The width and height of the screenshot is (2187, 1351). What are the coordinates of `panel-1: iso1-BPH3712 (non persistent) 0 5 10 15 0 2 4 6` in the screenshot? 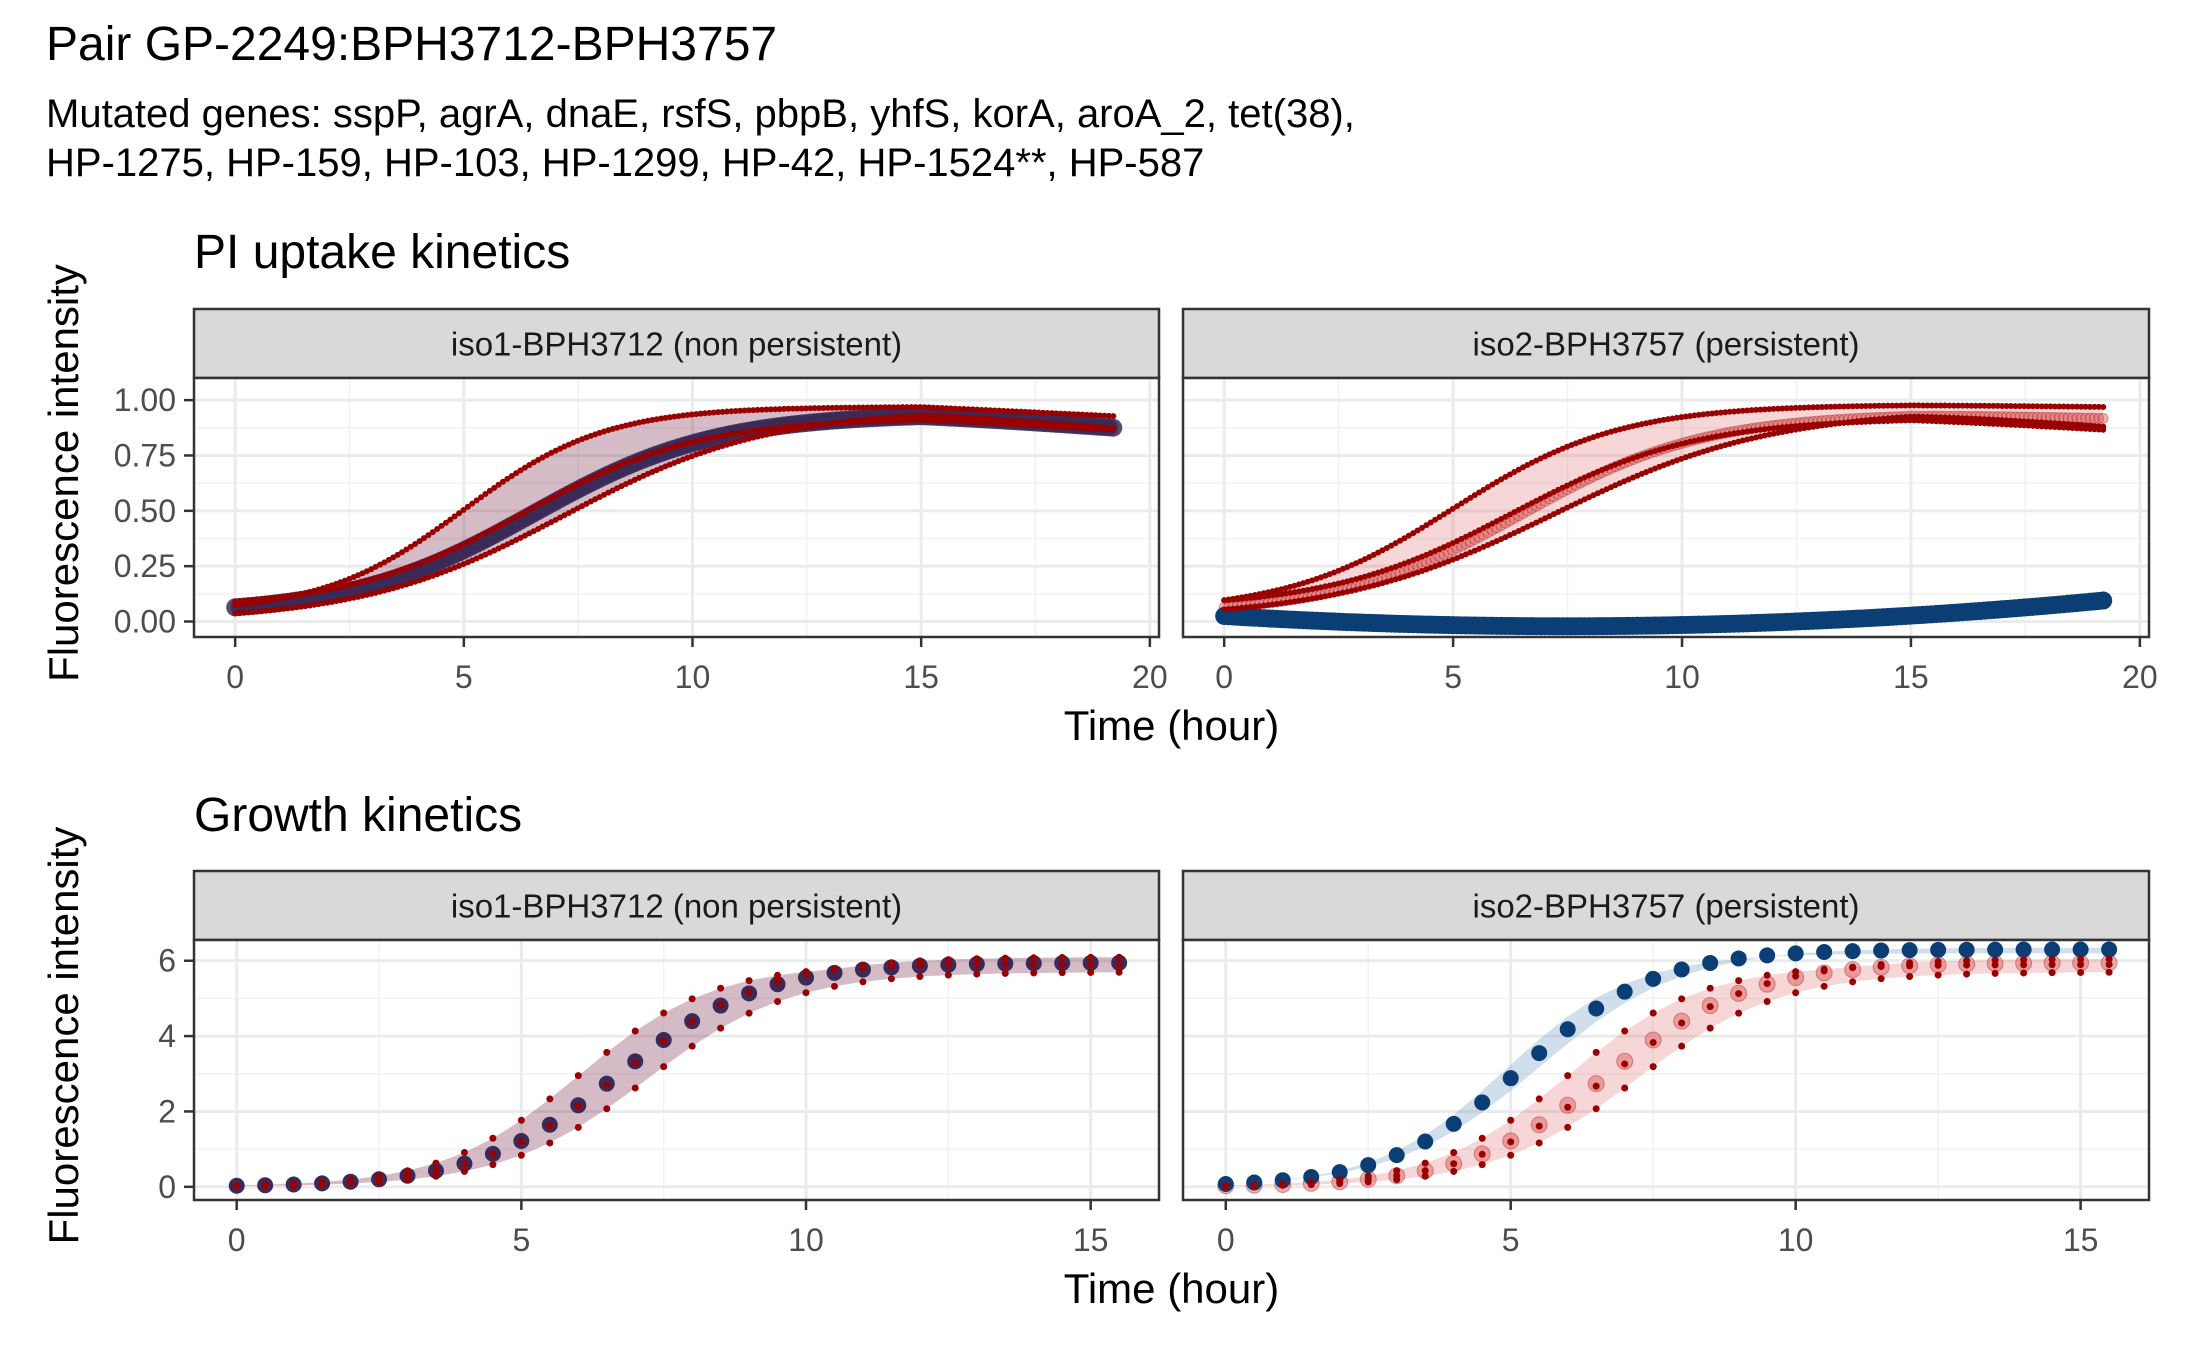 It's located at (659, 1063).